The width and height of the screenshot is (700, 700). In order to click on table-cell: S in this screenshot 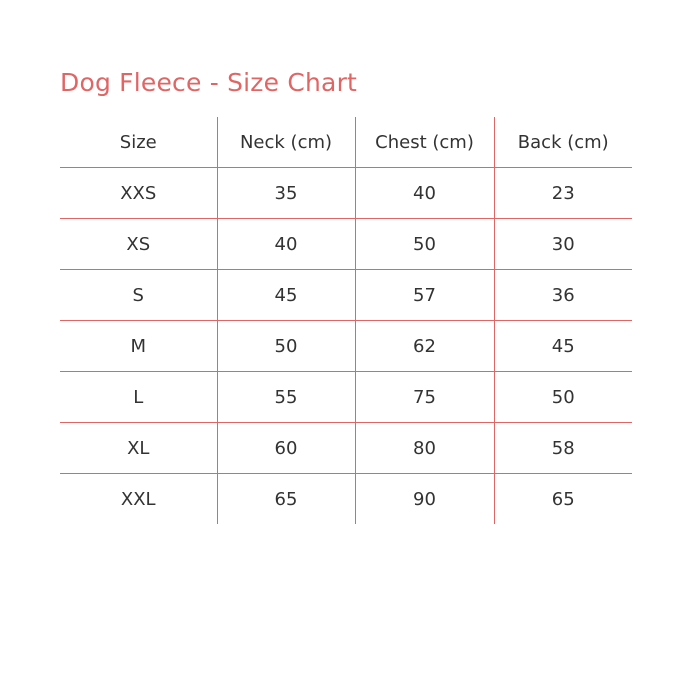, I will do `click(138, 295)`.